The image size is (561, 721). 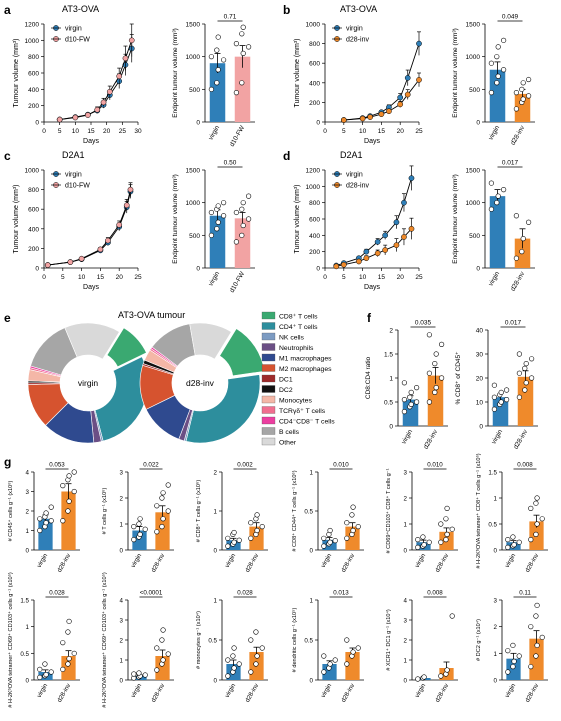 I want to click on y-tick-label: 1200, so click(x=32, y=25).